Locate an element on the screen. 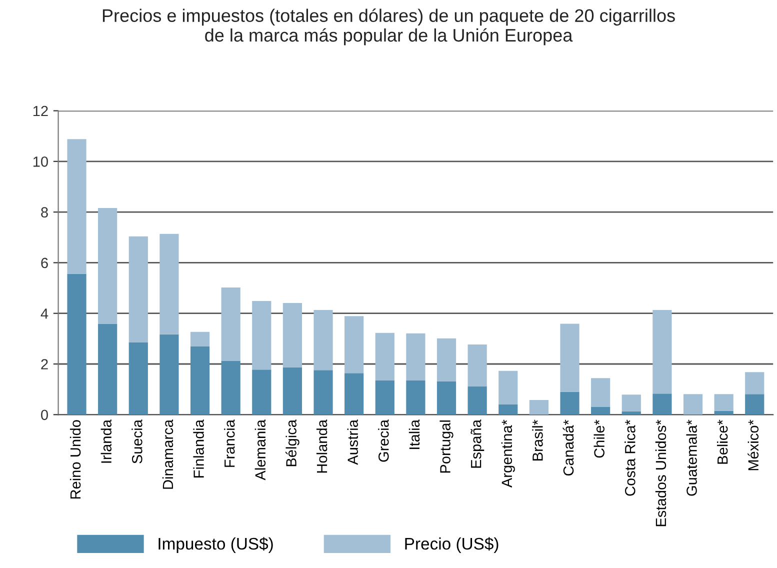  y-tick-label: 8 is located at coordinates (44, 212).